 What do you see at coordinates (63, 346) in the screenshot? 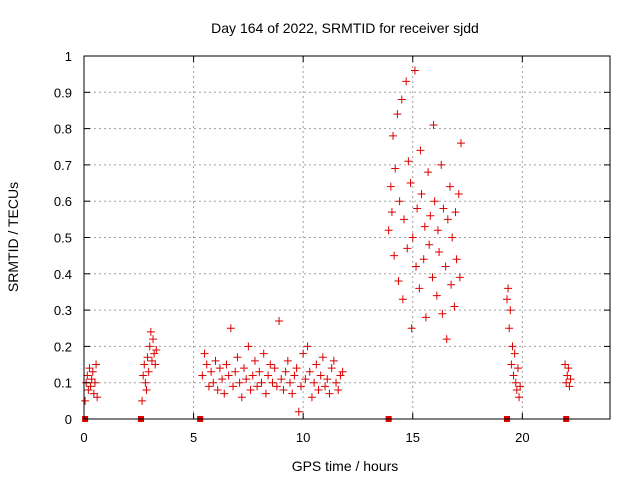
I see `y-tick-label: 0.2` at bounding box center [63, 346].